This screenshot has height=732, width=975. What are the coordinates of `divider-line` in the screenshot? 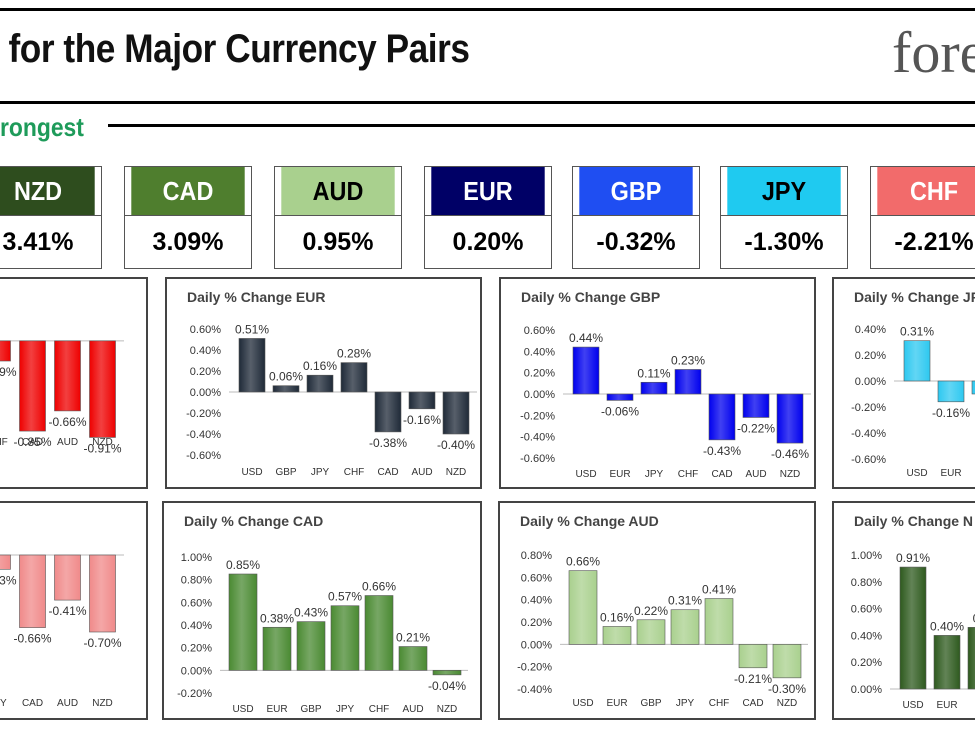 It's located at (541, 125).